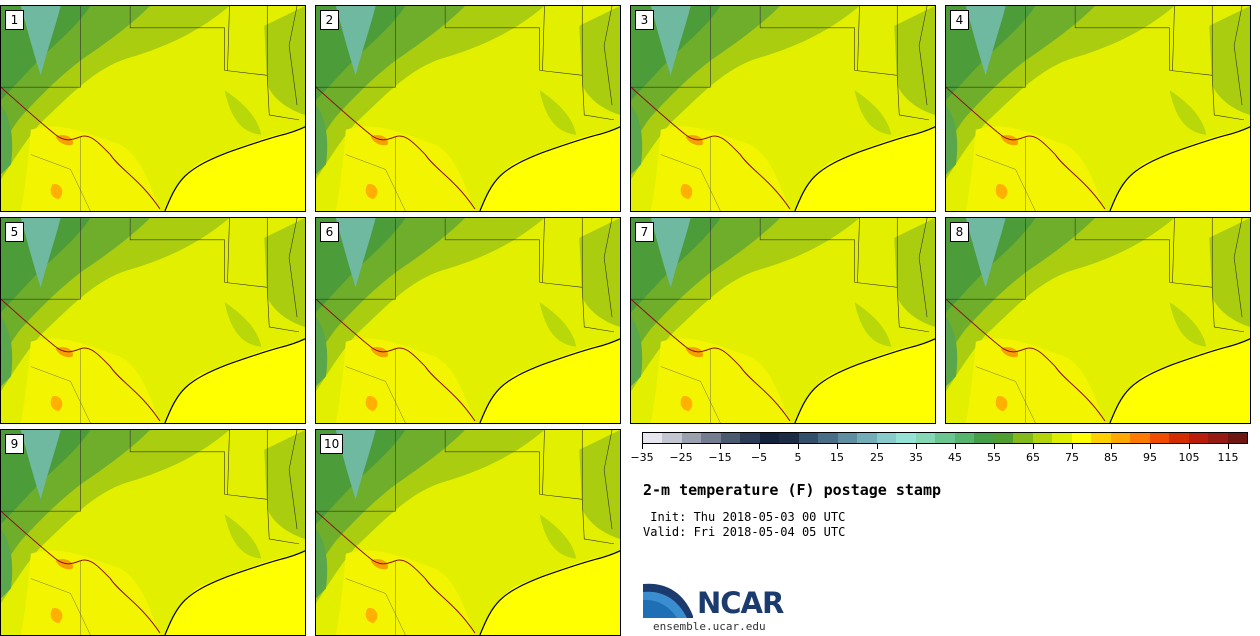  I want to click on map-panel-10: 10, so click(468, 532).